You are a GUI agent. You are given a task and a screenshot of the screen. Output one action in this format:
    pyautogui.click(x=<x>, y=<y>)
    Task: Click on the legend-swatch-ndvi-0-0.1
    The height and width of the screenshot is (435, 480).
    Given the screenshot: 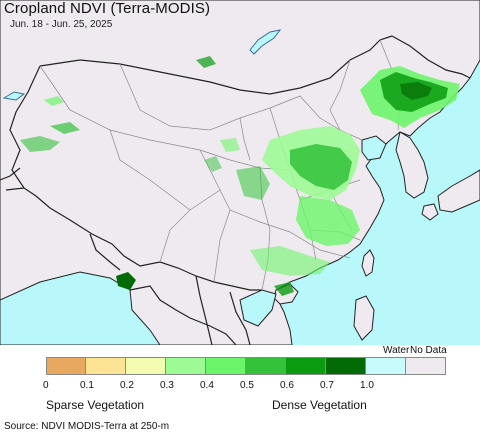 What is the action you would take?
    pyautogui.click(x=66, y=366)
    